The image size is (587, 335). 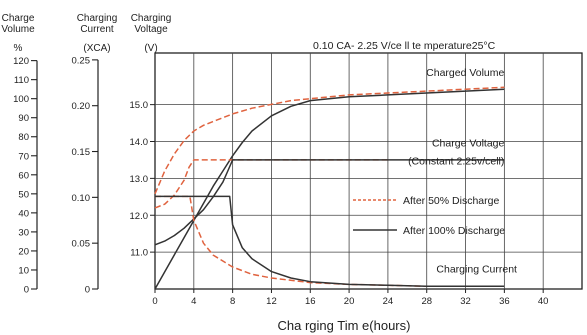 What do you see at coordinates (23, 270) in the screenshot?
I see `volume-tick-label: 10` at bounding box center [23, 270].